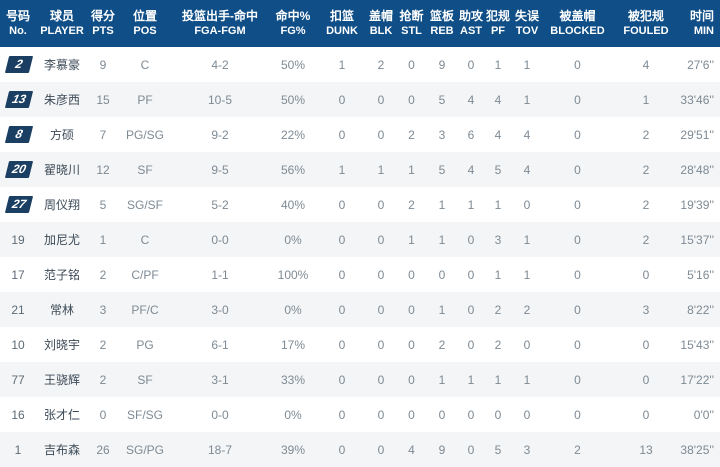  What do you see at coordinates (18, 204) in the screenshot?
I see `cell-no: 27` at bounding box center [18, 204].